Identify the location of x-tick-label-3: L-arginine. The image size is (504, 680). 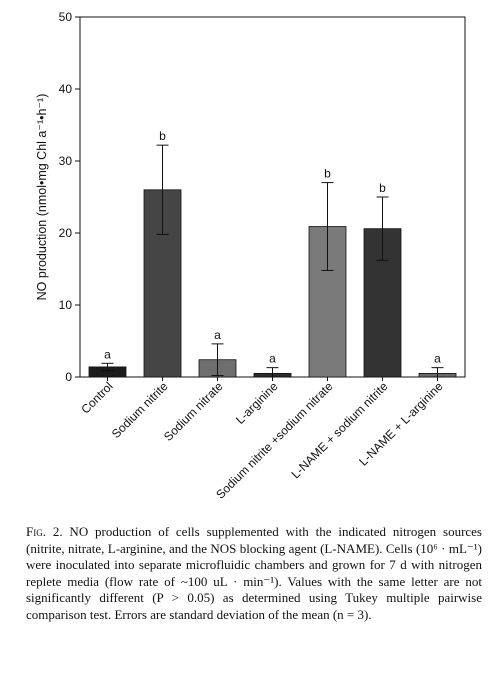
(257, 403).